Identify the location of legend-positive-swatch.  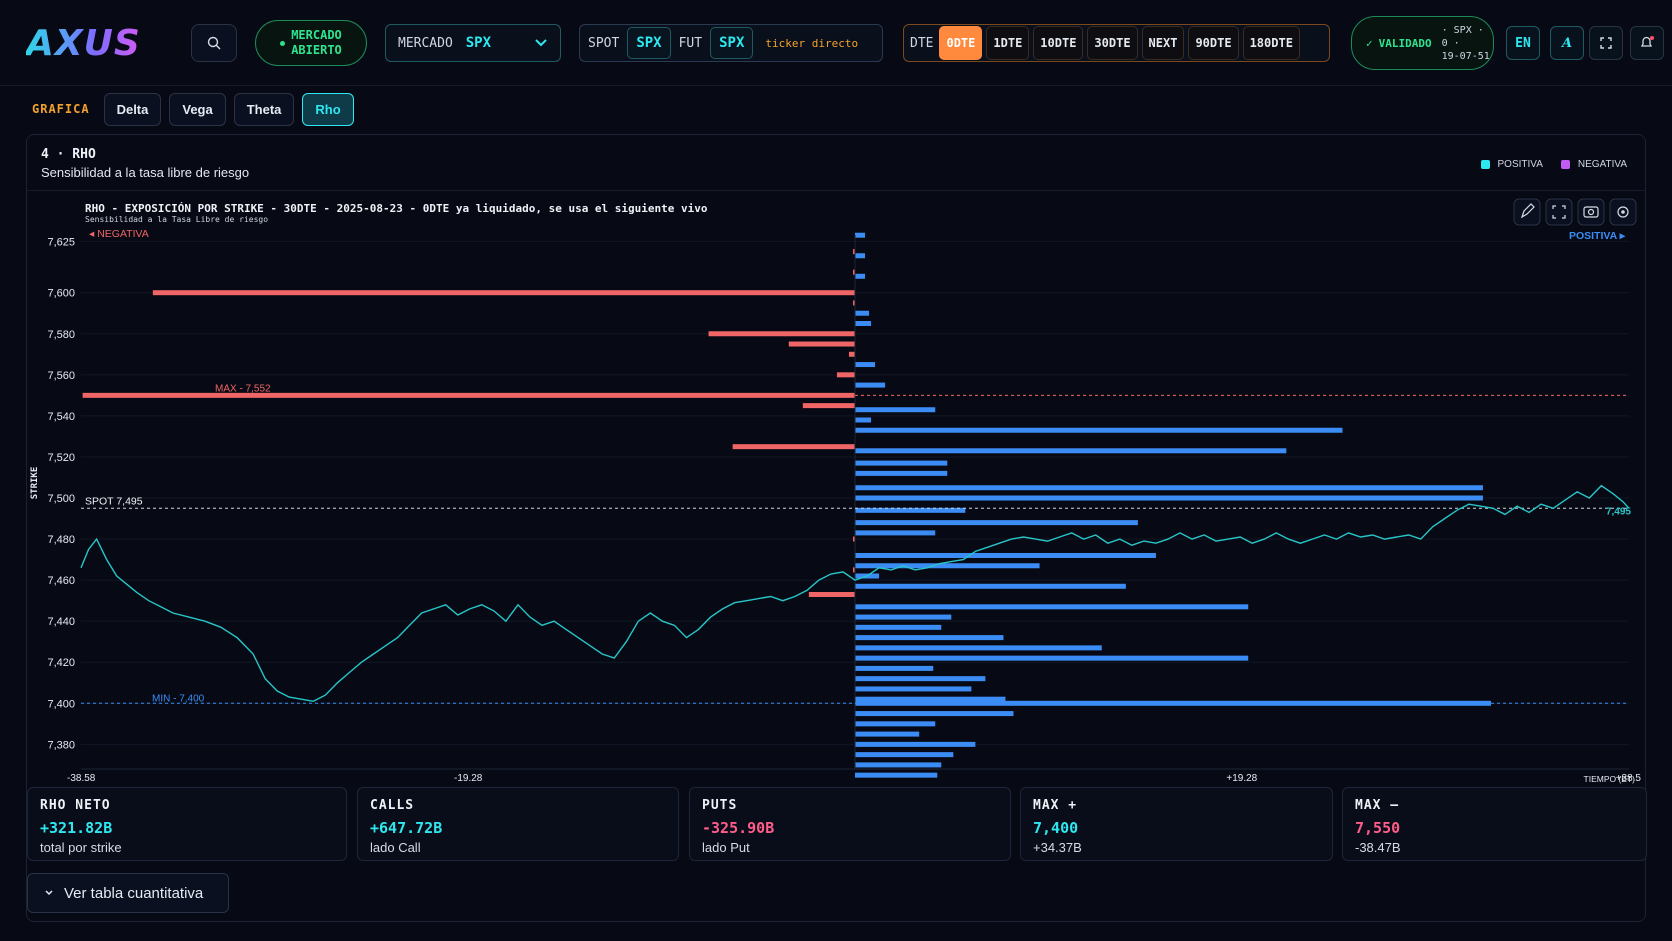
(1485, 164).